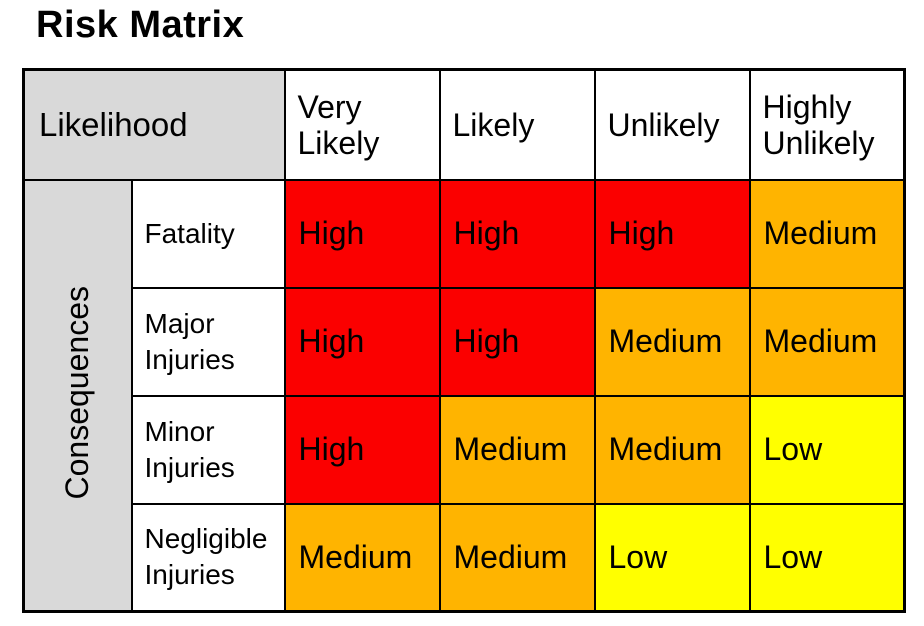 This screenshot has width=924, height=626. Describe the element at coordinates (672, 233) in the screenshot. I see `risk-cell-fatality-unlikely: High` at that location.